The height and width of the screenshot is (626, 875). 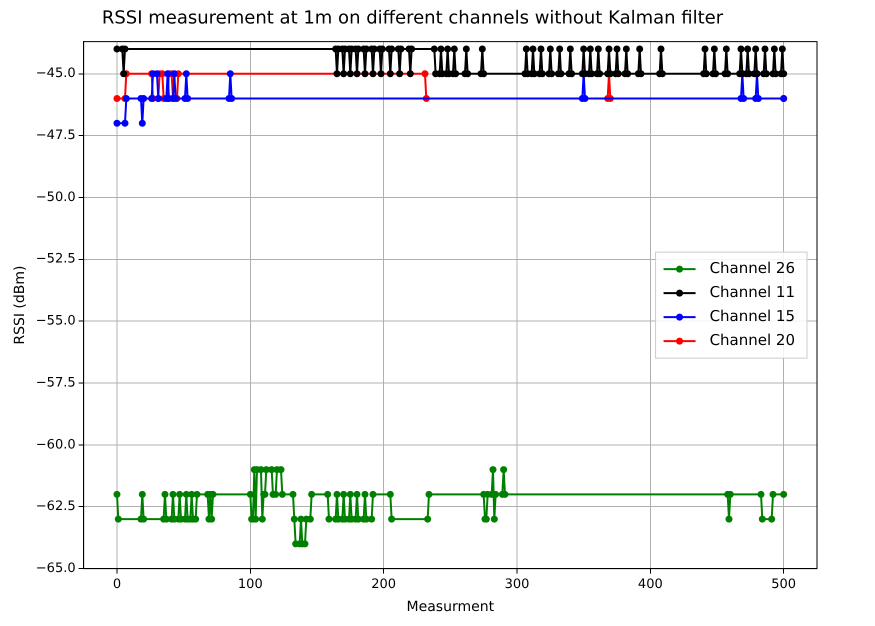 I want to click on y-tick-label: −57.5, so click(x=56, y=382).